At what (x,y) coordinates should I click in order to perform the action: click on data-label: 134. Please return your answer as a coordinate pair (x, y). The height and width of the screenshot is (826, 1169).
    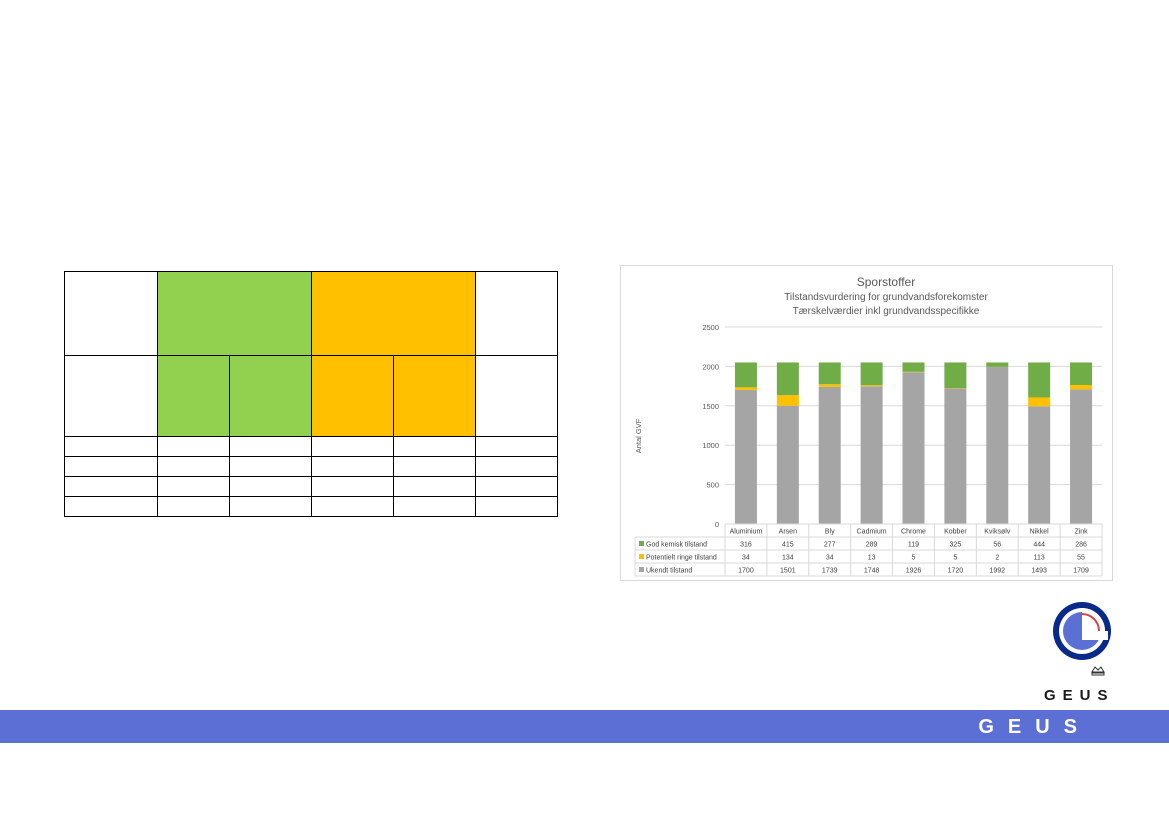
    Looking at the image, I should click on (788, 558).